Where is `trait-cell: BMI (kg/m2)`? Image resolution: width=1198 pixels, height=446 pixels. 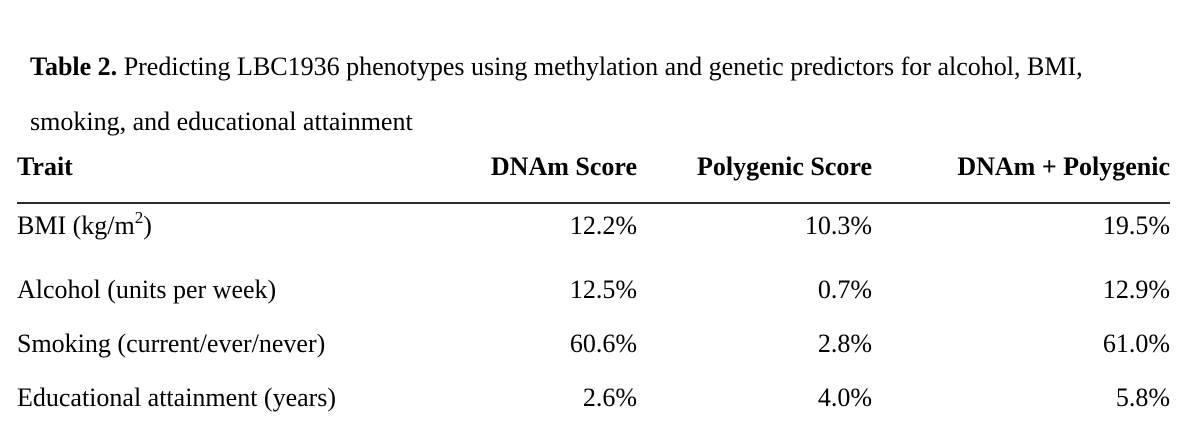 trait-cell: BMI (kg/m2) is located at coordinates (227, 233).